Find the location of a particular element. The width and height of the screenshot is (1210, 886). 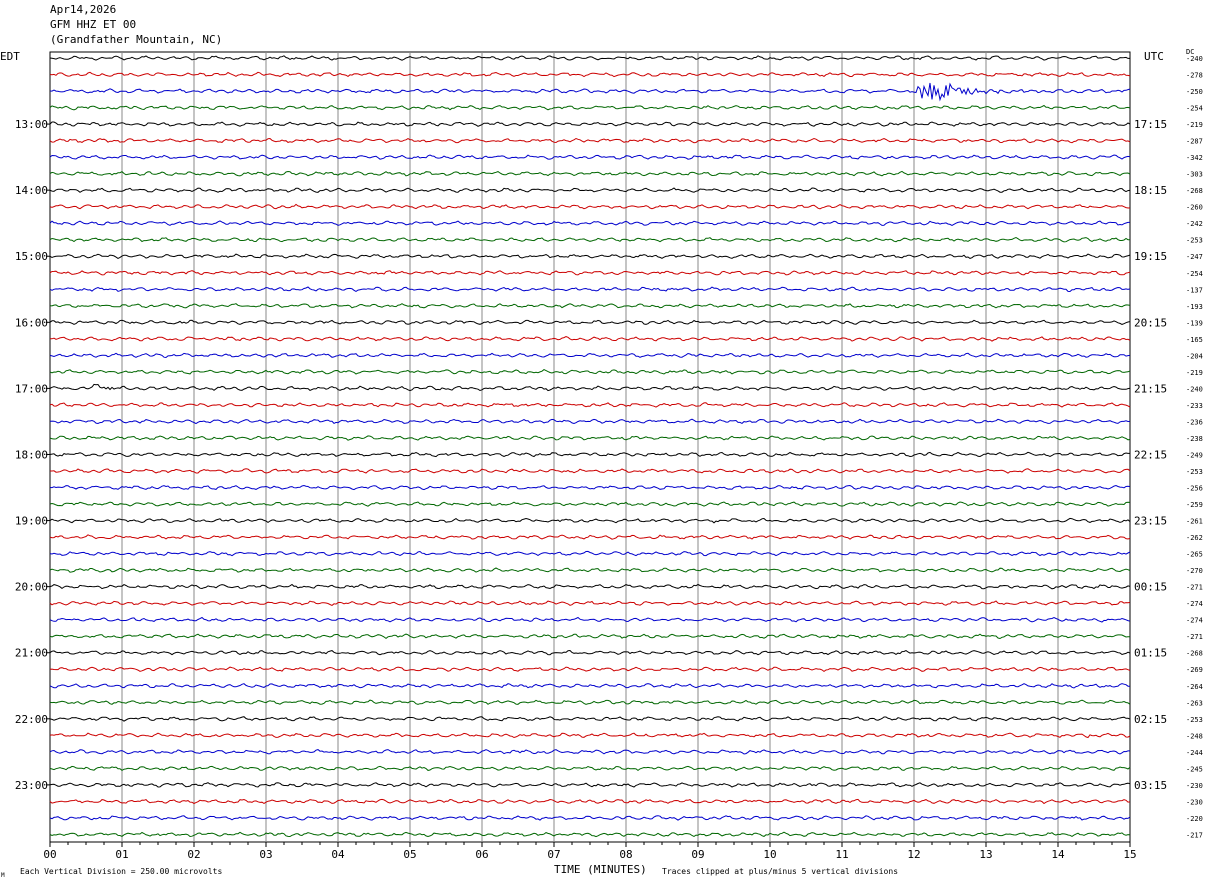

x-tick-label: 02 is located at coordinates (193, 854).